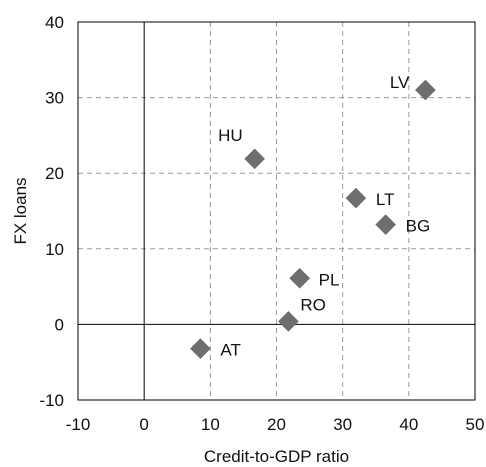 The width and height of the screenshot is (486, 467). What do you see at coordinates (276, 456) in the screenshot?
I see `x-axis-title: Credit-to-GDP ratio` at bounding box center [276, 456].